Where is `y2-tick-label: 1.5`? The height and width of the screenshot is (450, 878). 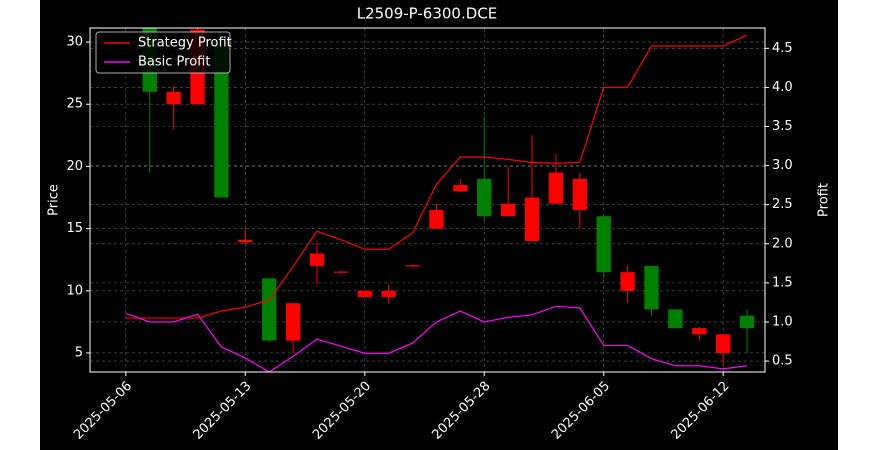 y2-tick-label: 1.5 is located at coordinates (782, 282).